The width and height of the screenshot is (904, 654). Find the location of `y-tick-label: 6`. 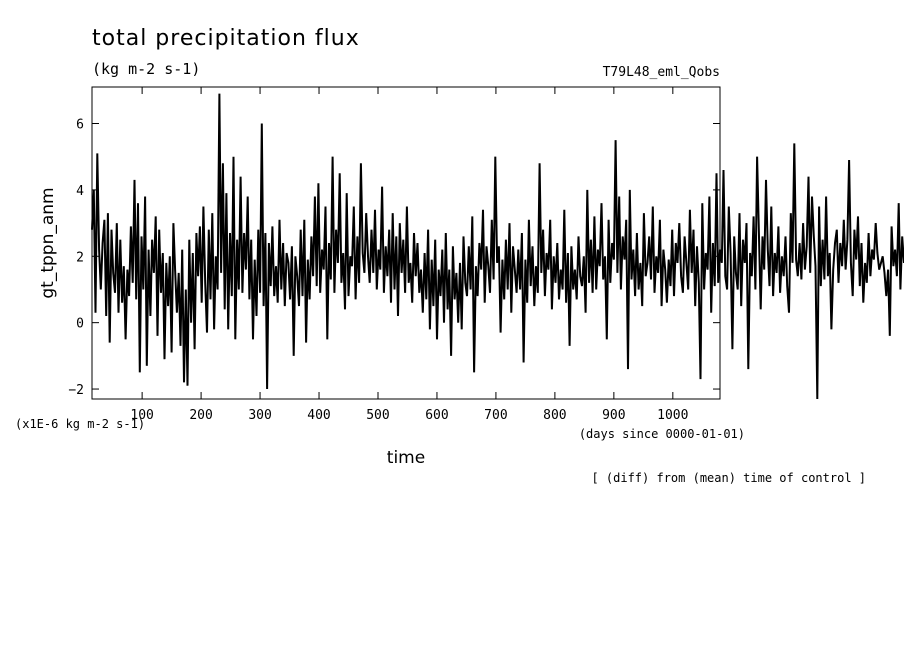

y-tick-label: 6 is located at coordinates (80, 125).